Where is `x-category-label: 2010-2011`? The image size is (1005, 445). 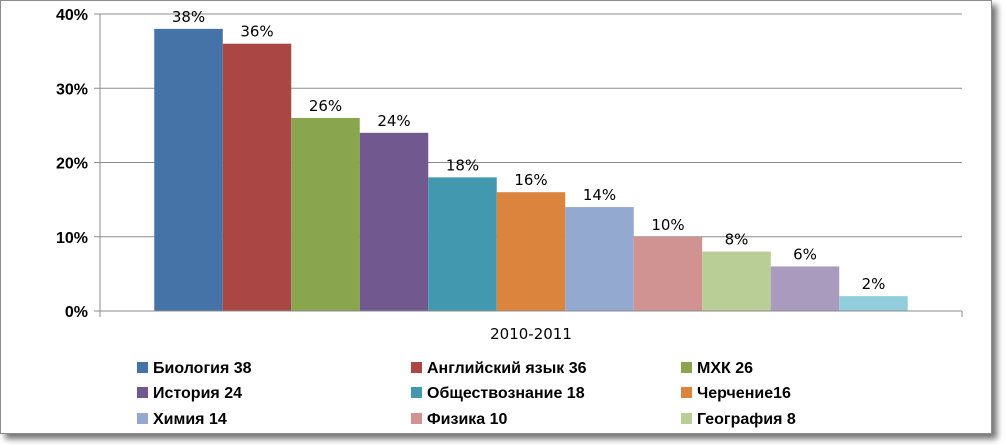
x-category-label: 2010-2011 is located at coordinates (531, 334).